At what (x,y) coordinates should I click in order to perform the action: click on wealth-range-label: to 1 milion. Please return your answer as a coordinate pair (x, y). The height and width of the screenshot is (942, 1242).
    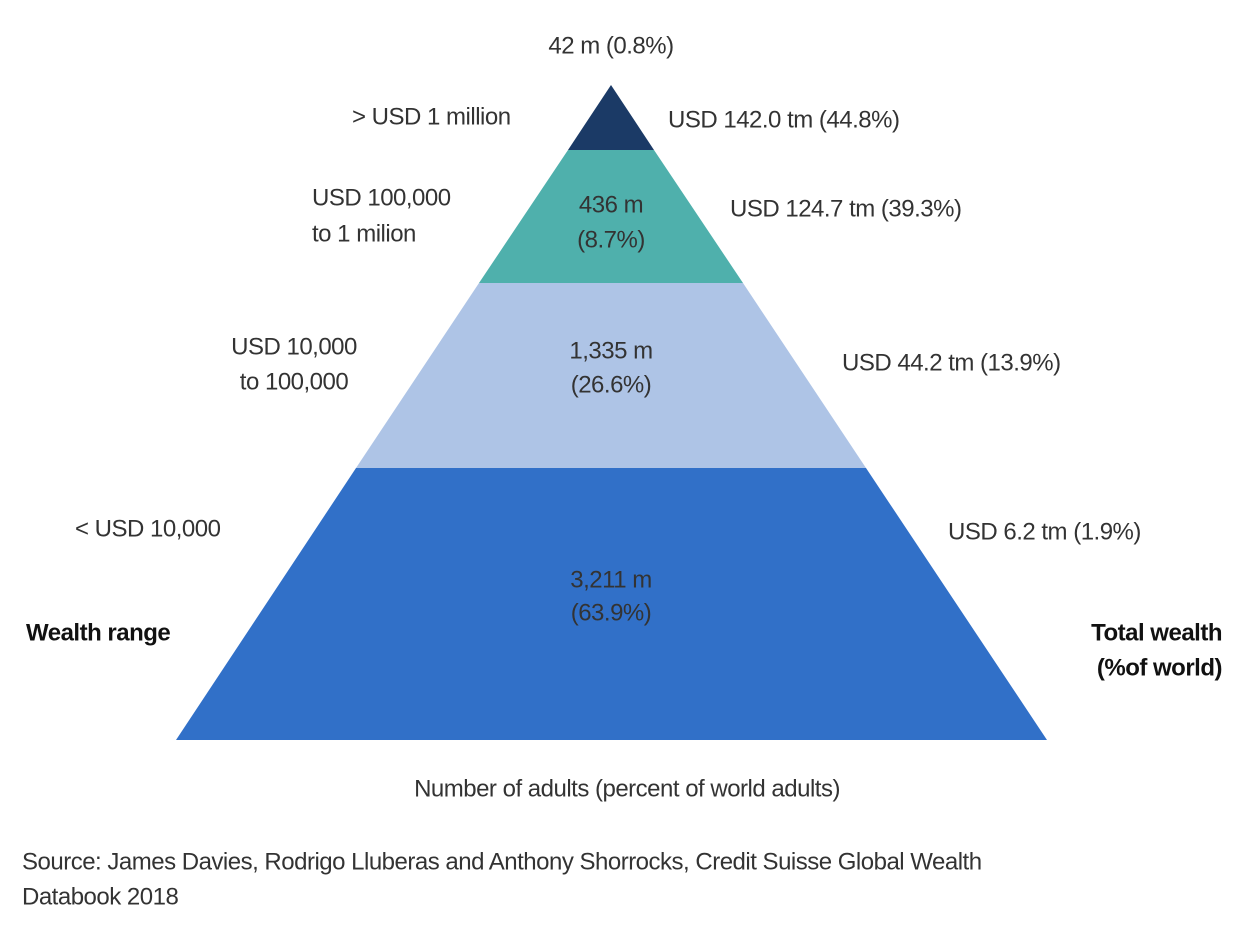
    Looking at the image, I should click on (364, 233).